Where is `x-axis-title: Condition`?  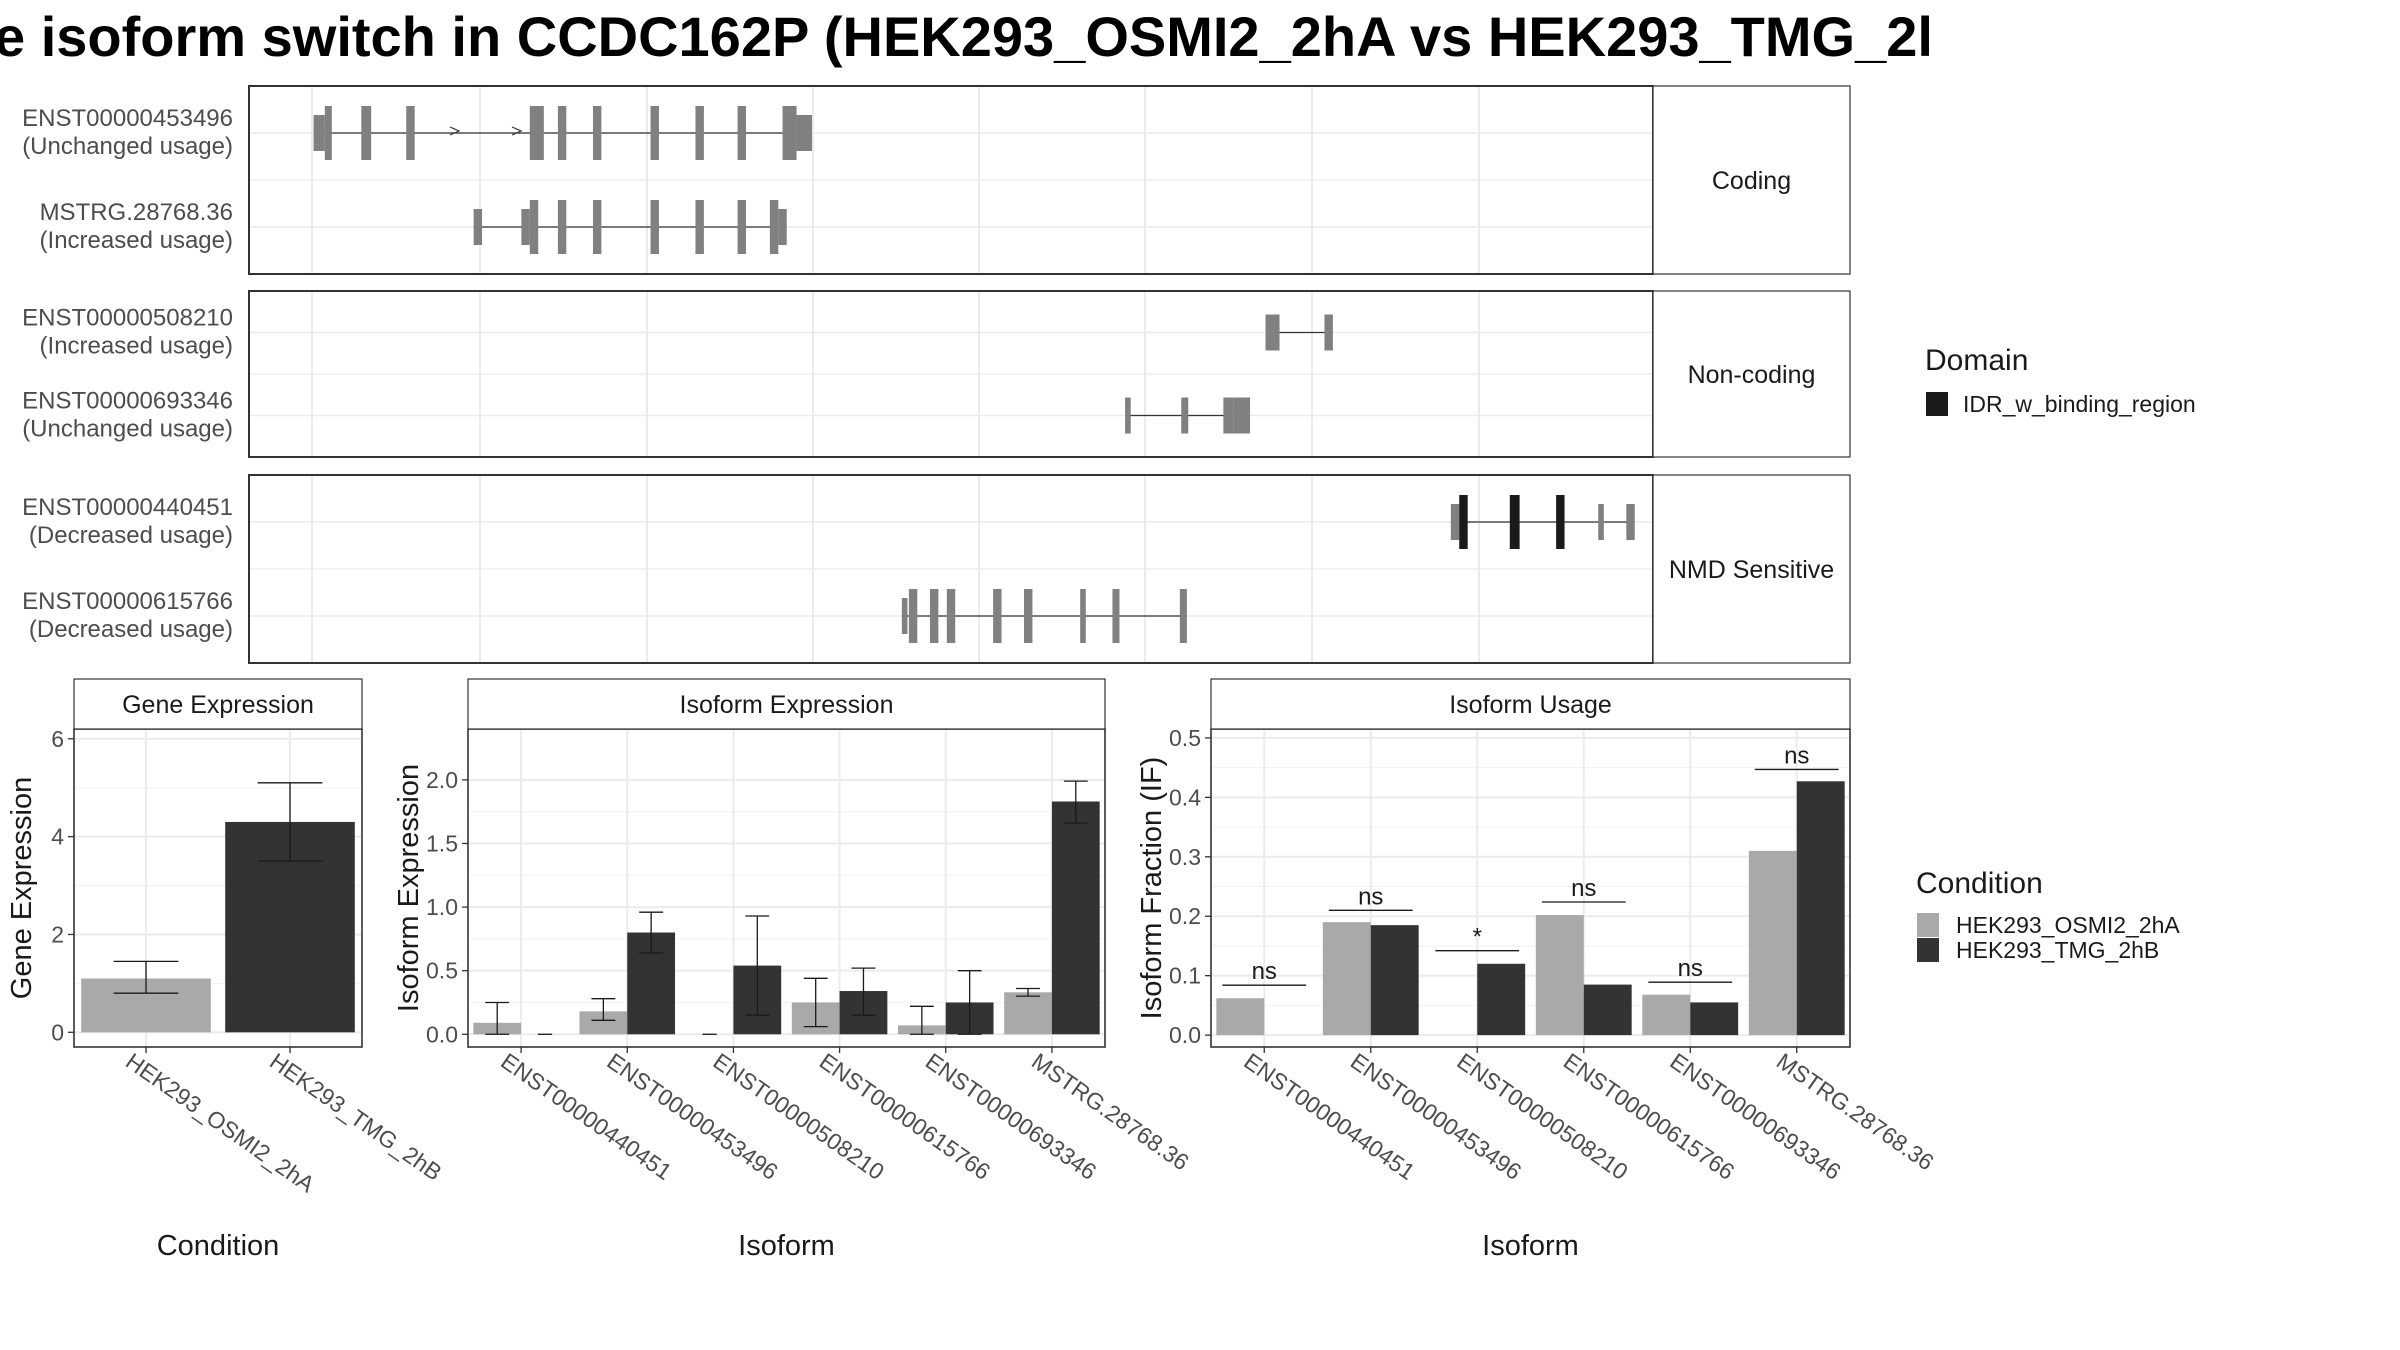
x-axis-title: Condition is located at coordinates (218, 1246).